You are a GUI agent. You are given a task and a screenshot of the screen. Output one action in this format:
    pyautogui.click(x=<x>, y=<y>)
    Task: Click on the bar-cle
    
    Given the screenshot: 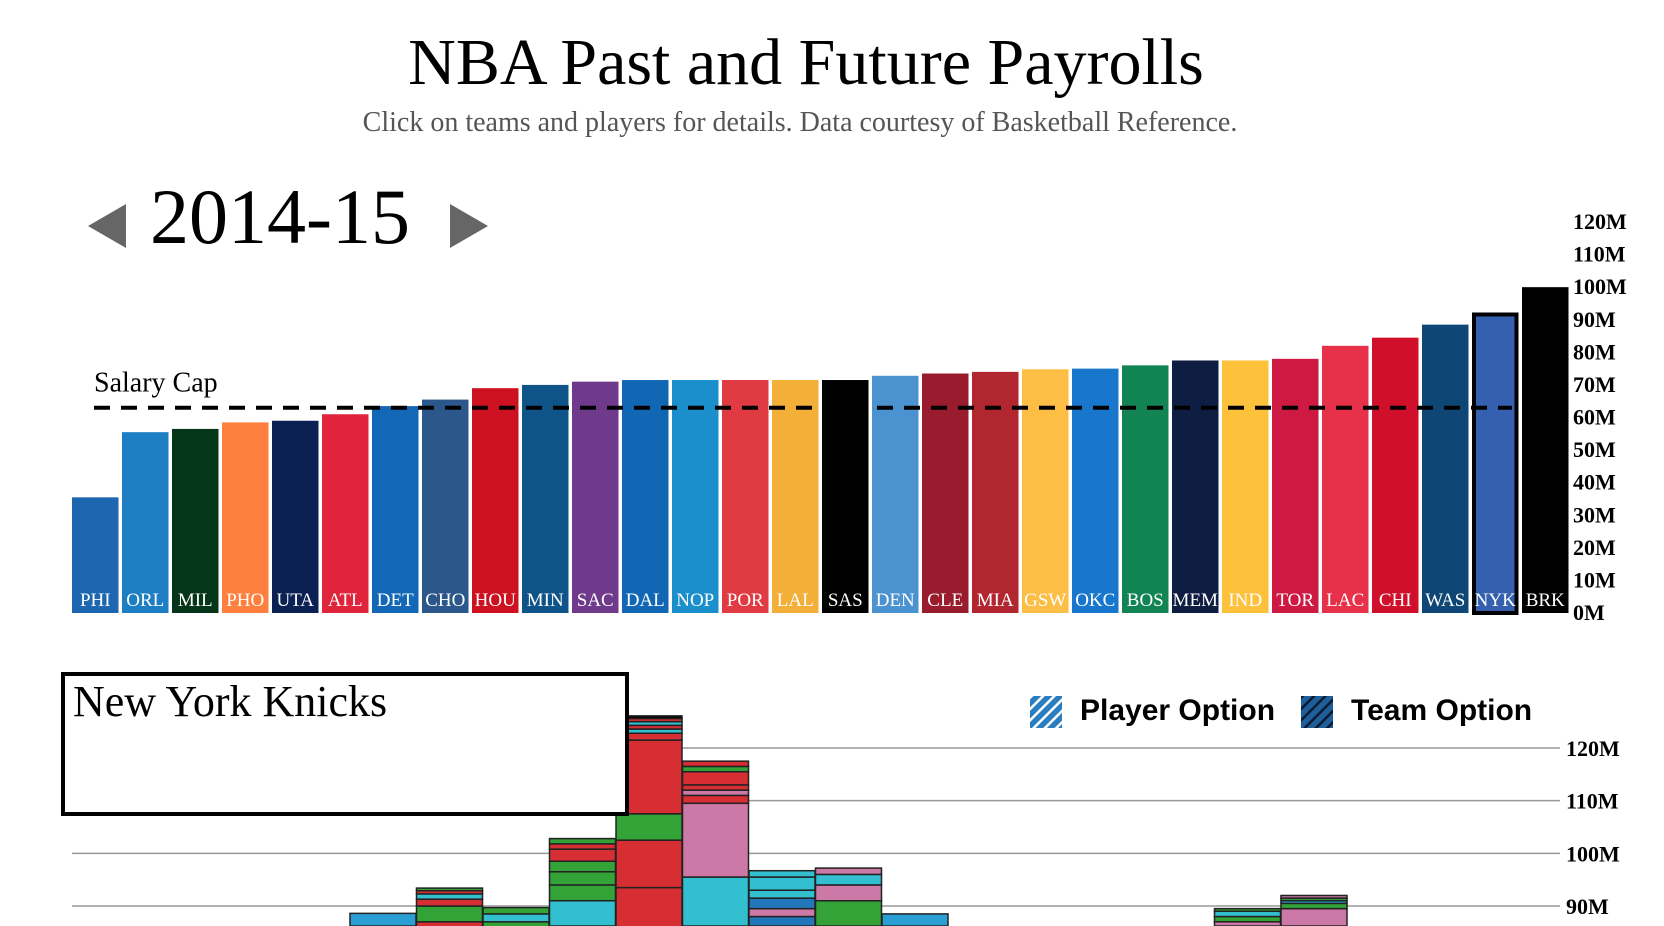 What is the action you would take?
    pyautogui.click(x=945, y=493)
    